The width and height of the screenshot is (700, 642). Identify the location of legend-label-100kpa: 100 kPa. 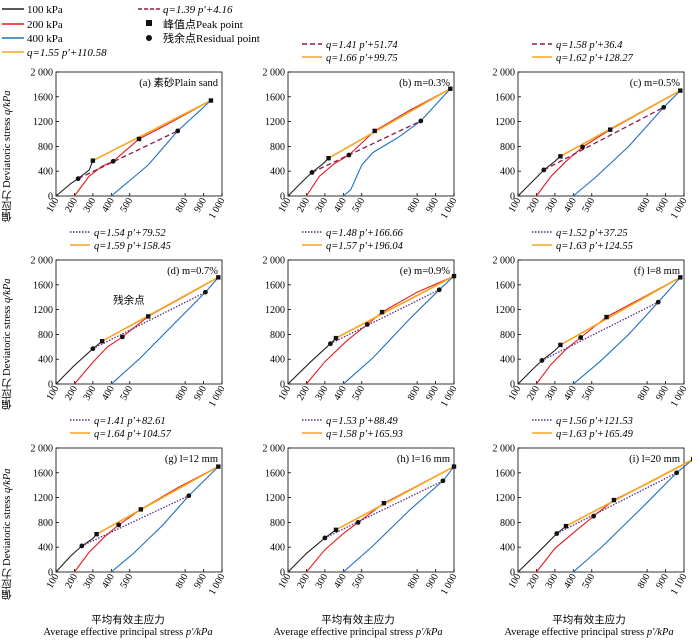
(45, 10).